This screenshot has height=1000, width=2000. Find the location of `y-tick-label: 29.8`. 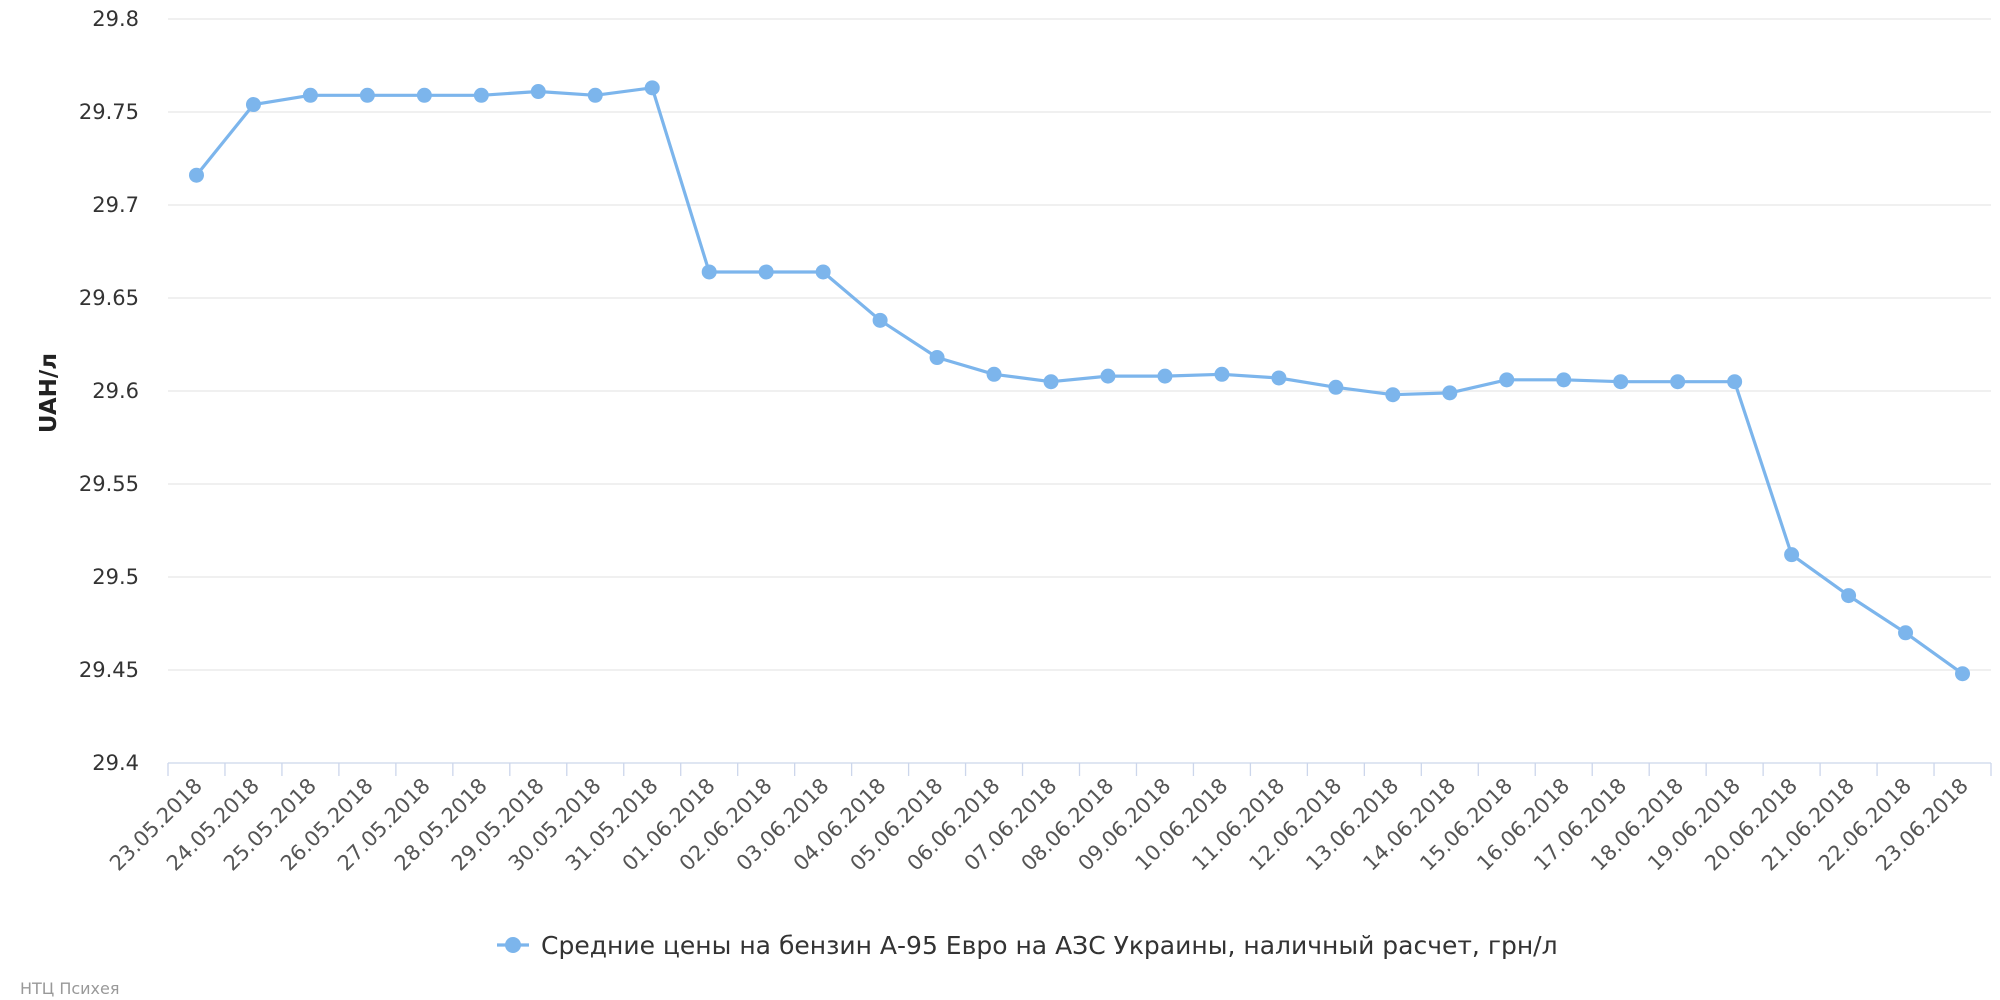

y-tick-label: 29.8 is located at coordinates (115, 19).